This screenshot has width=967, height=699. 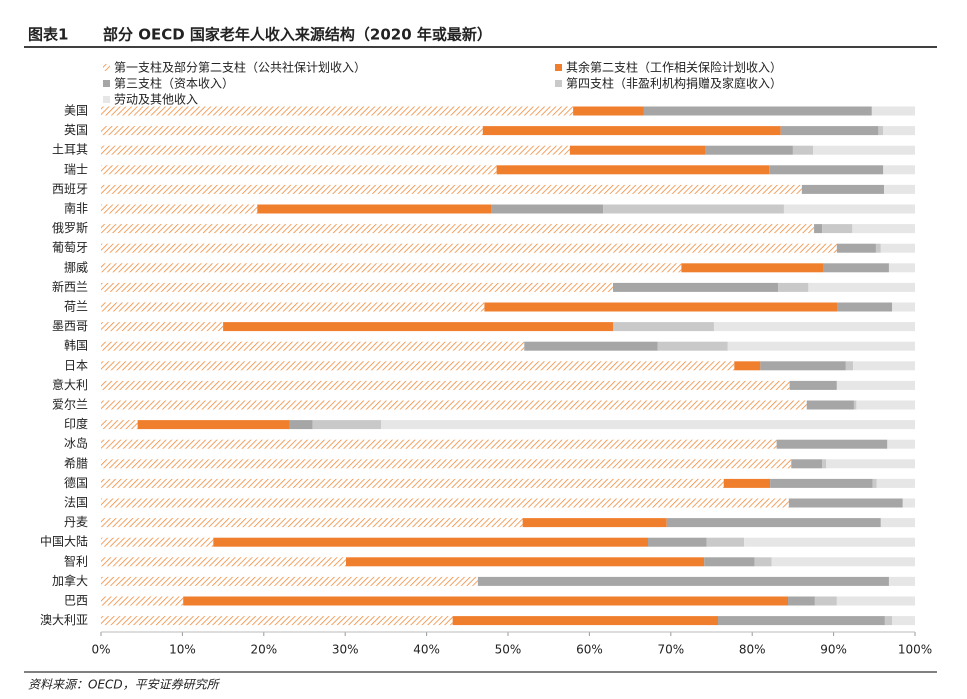 What do you see at coordinates (263, 650) in the screenshot?
I see `x-tick-label: 20%` at bounding box center [263, 650].